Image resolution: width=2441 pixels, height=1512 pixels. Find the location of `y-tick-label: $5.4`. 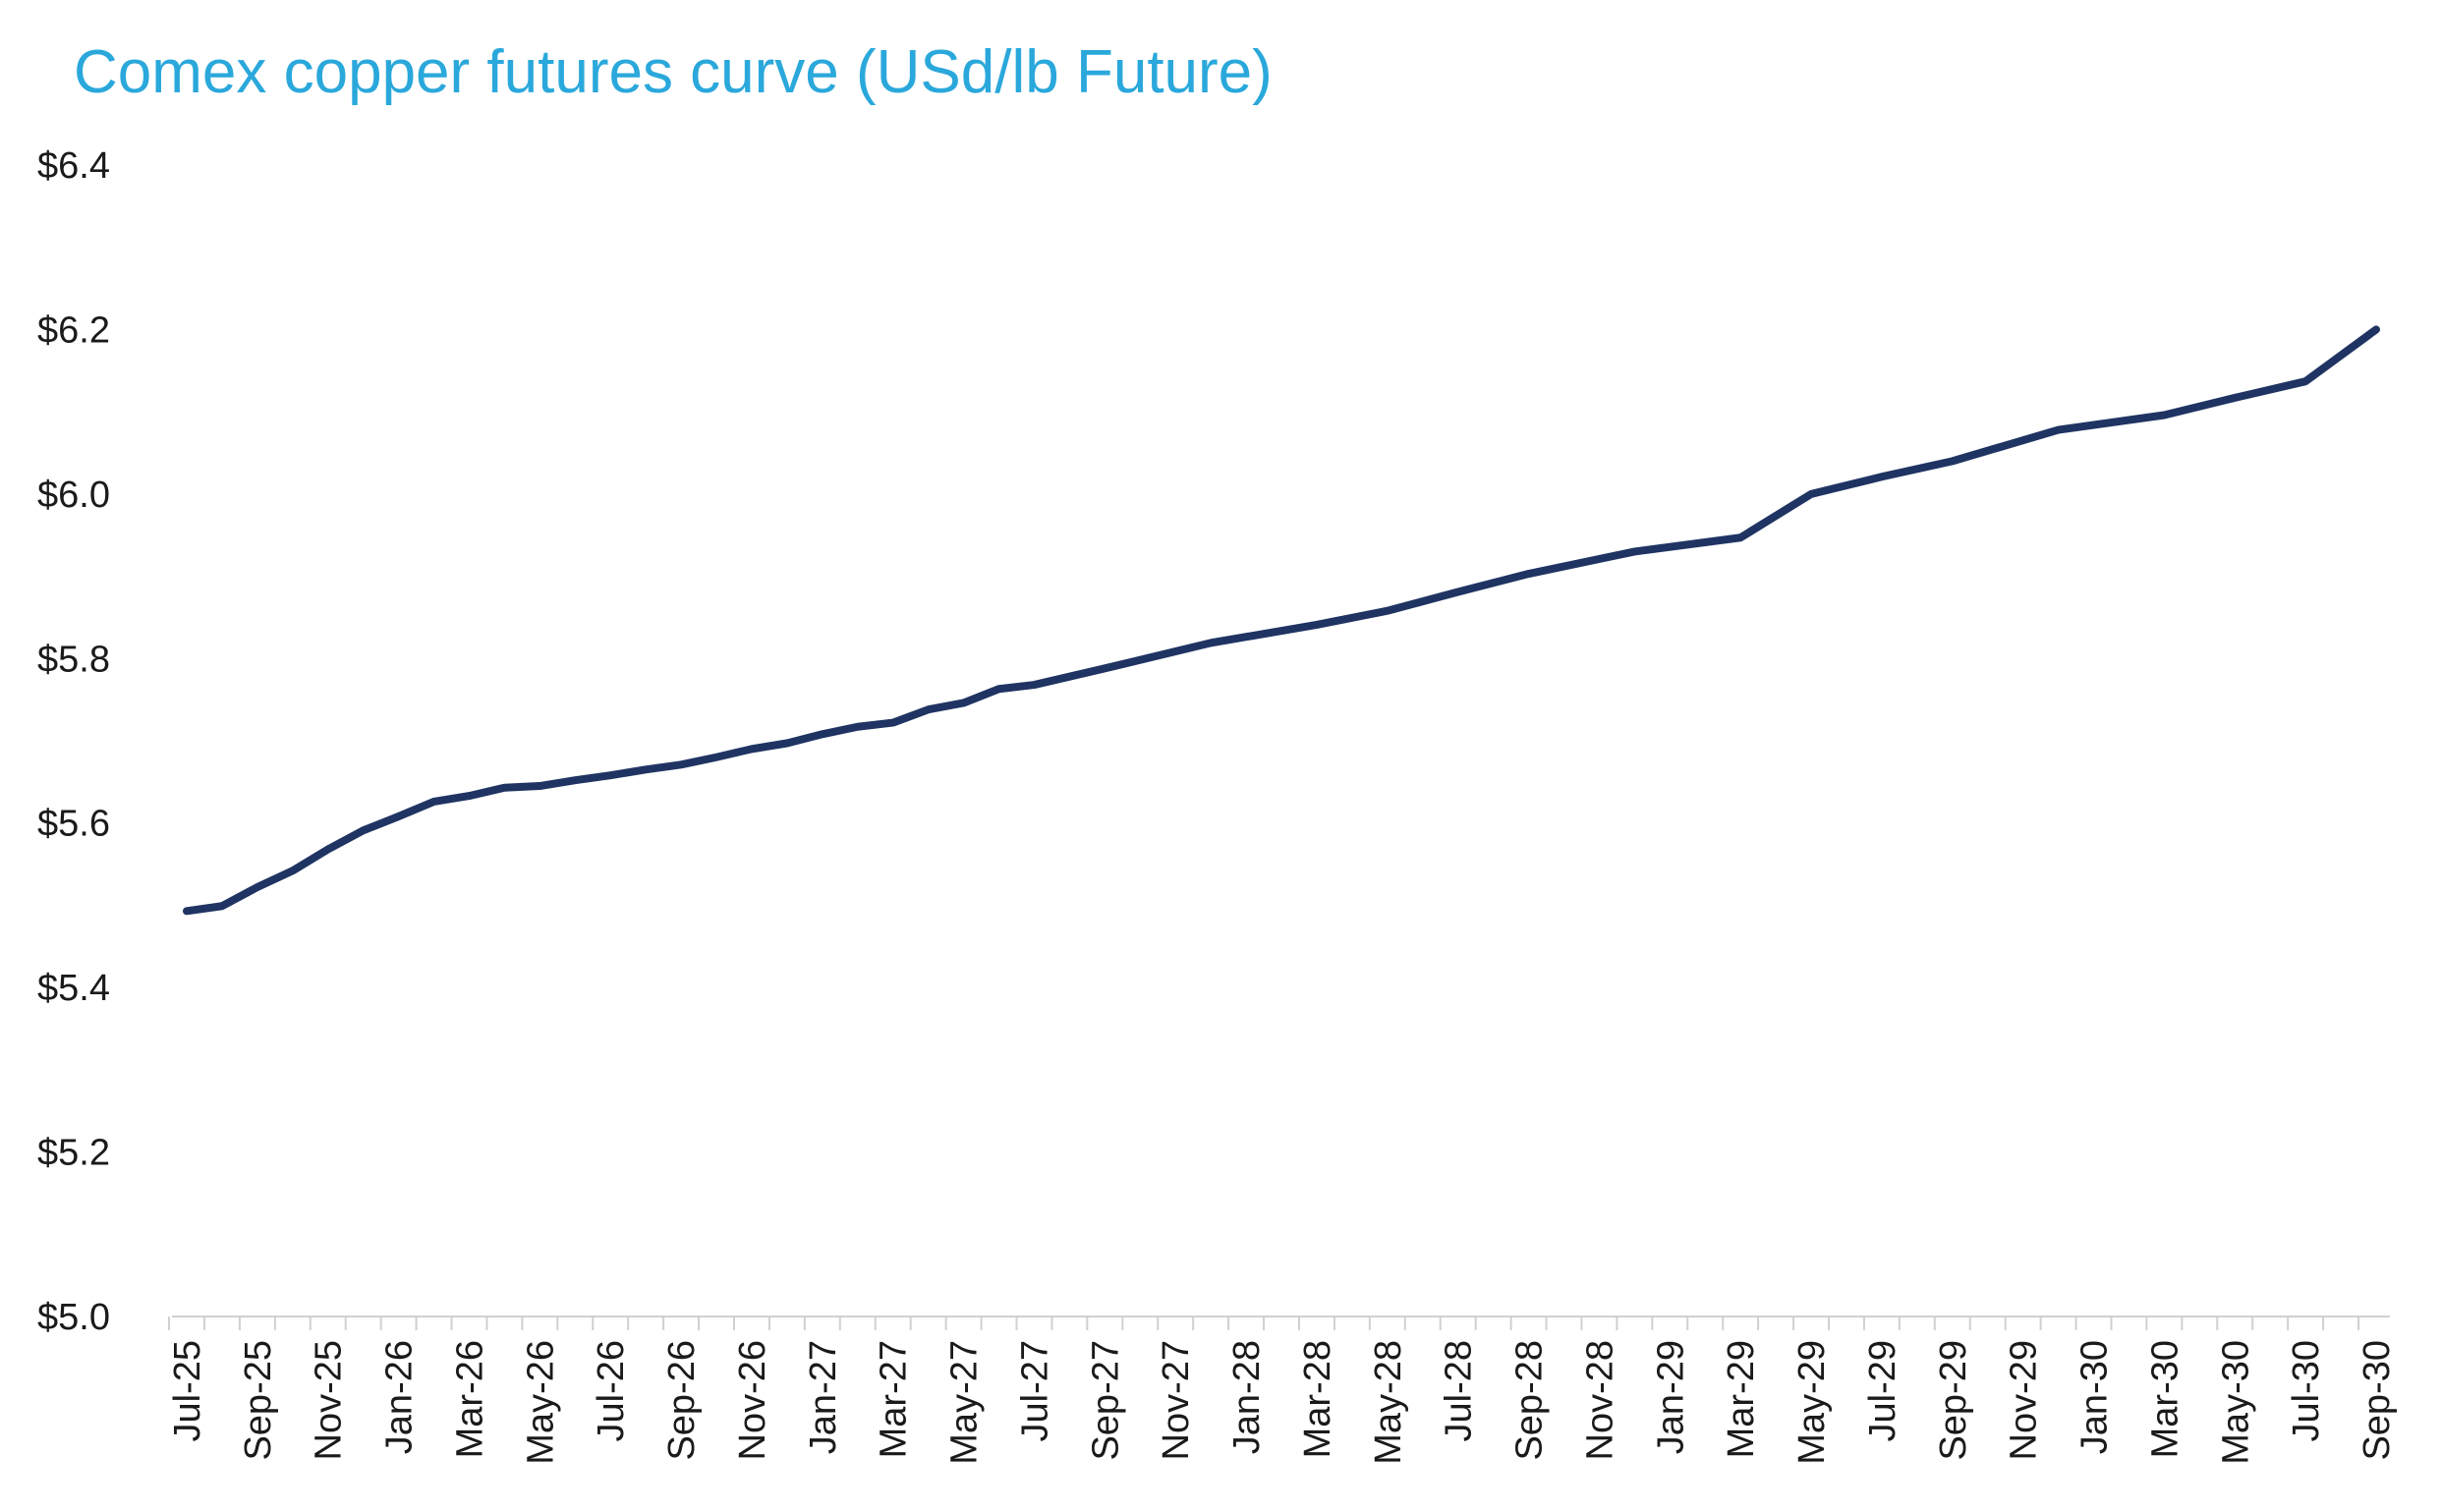

y-tick-label: $5.4 is located at coordinates (73, 988).